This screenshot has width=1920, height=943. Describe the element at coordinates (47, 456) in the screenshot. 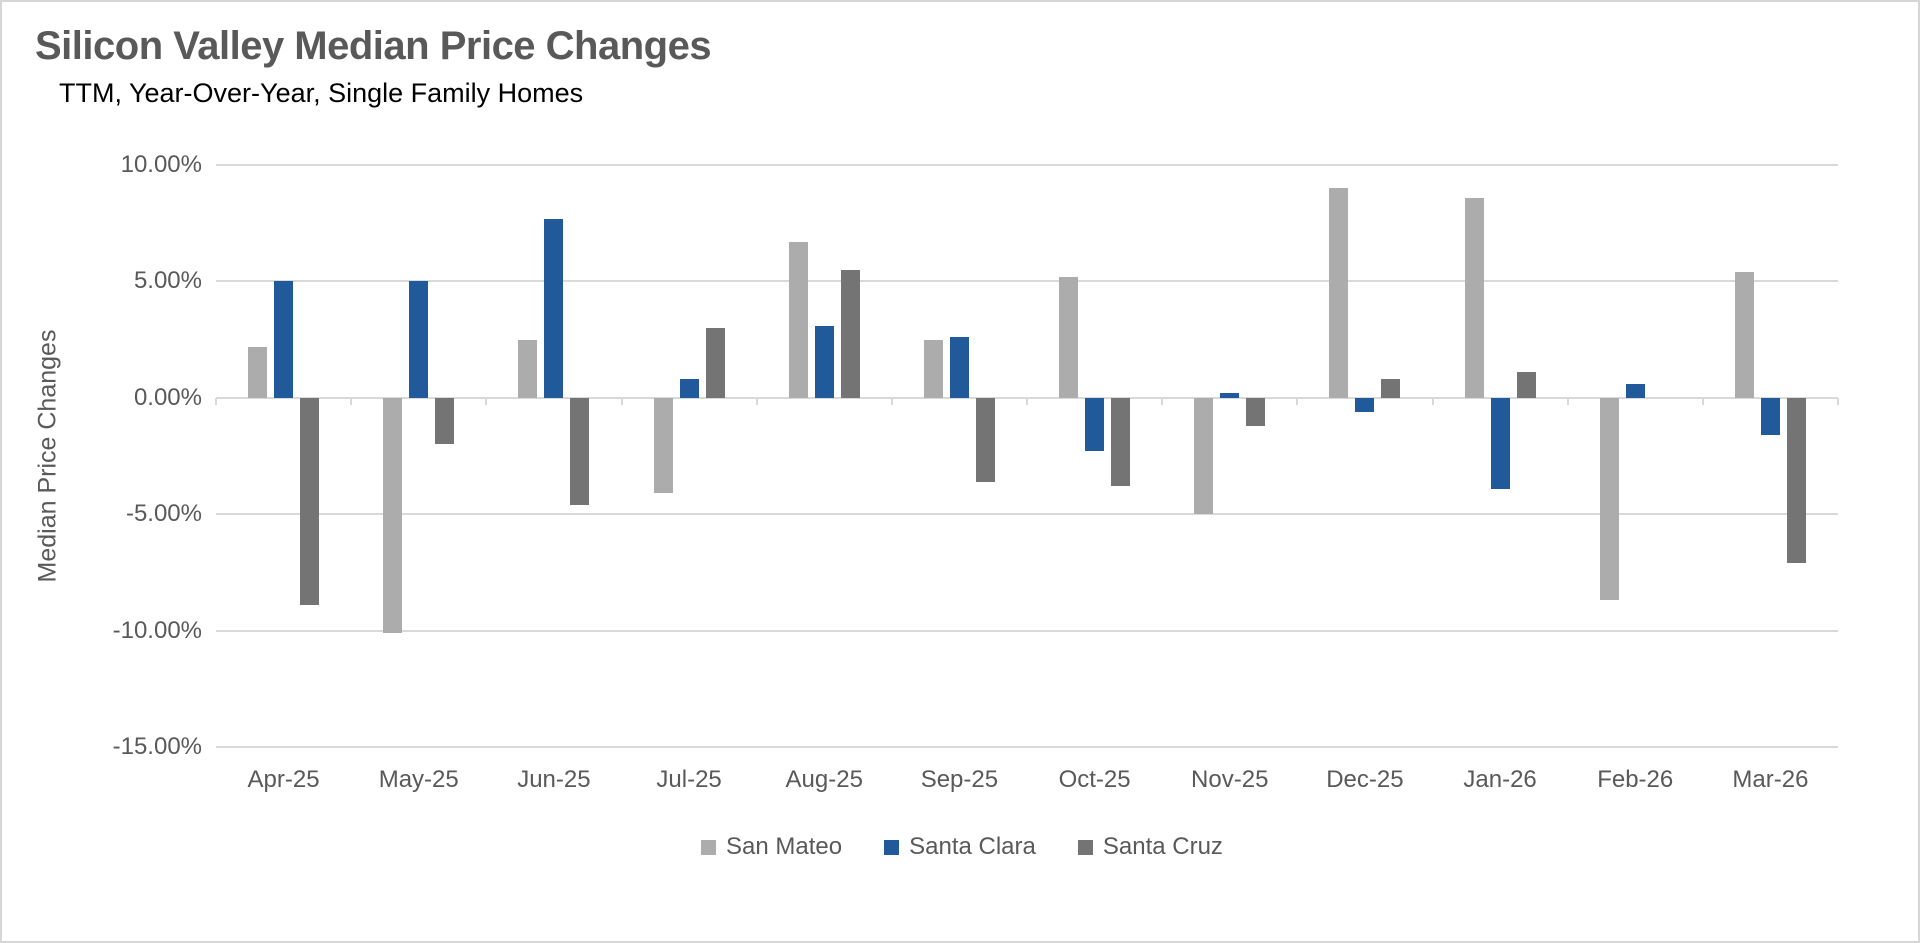

I see `y-axis-title: Median Price Changes` at that location.